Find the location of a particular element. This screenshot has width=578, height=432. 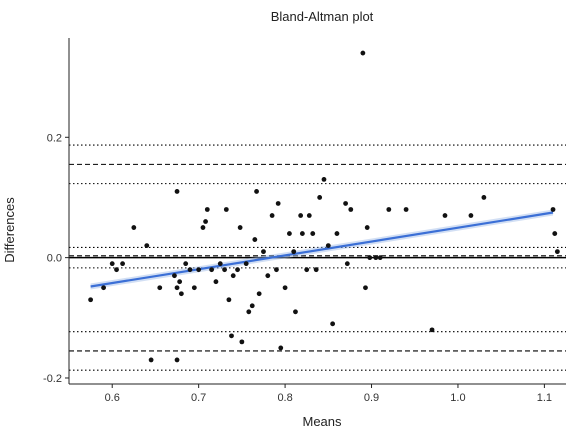

x-tick-label: 0.9 is located at coordinates (371, 398).